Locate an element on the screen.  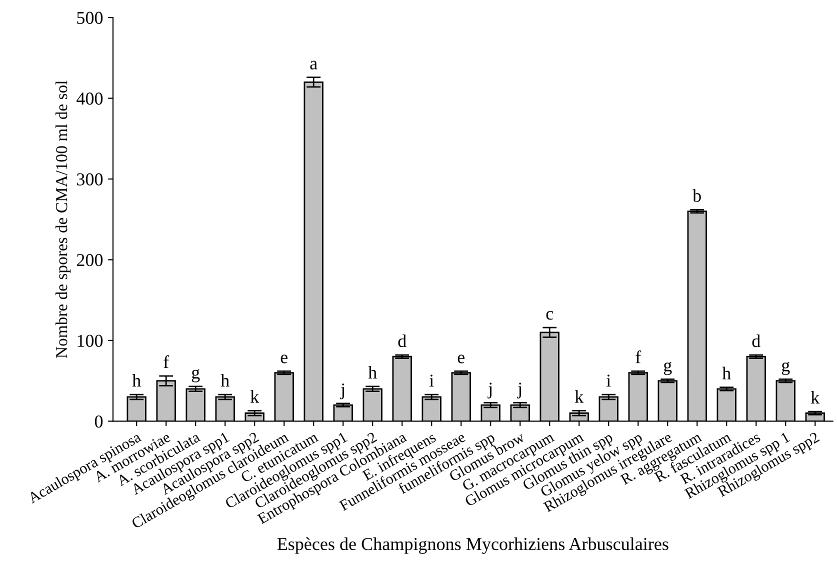
y-axis-title: Nombre de spores de CMA/100 ml de sol is located at coordinates (63, 219).